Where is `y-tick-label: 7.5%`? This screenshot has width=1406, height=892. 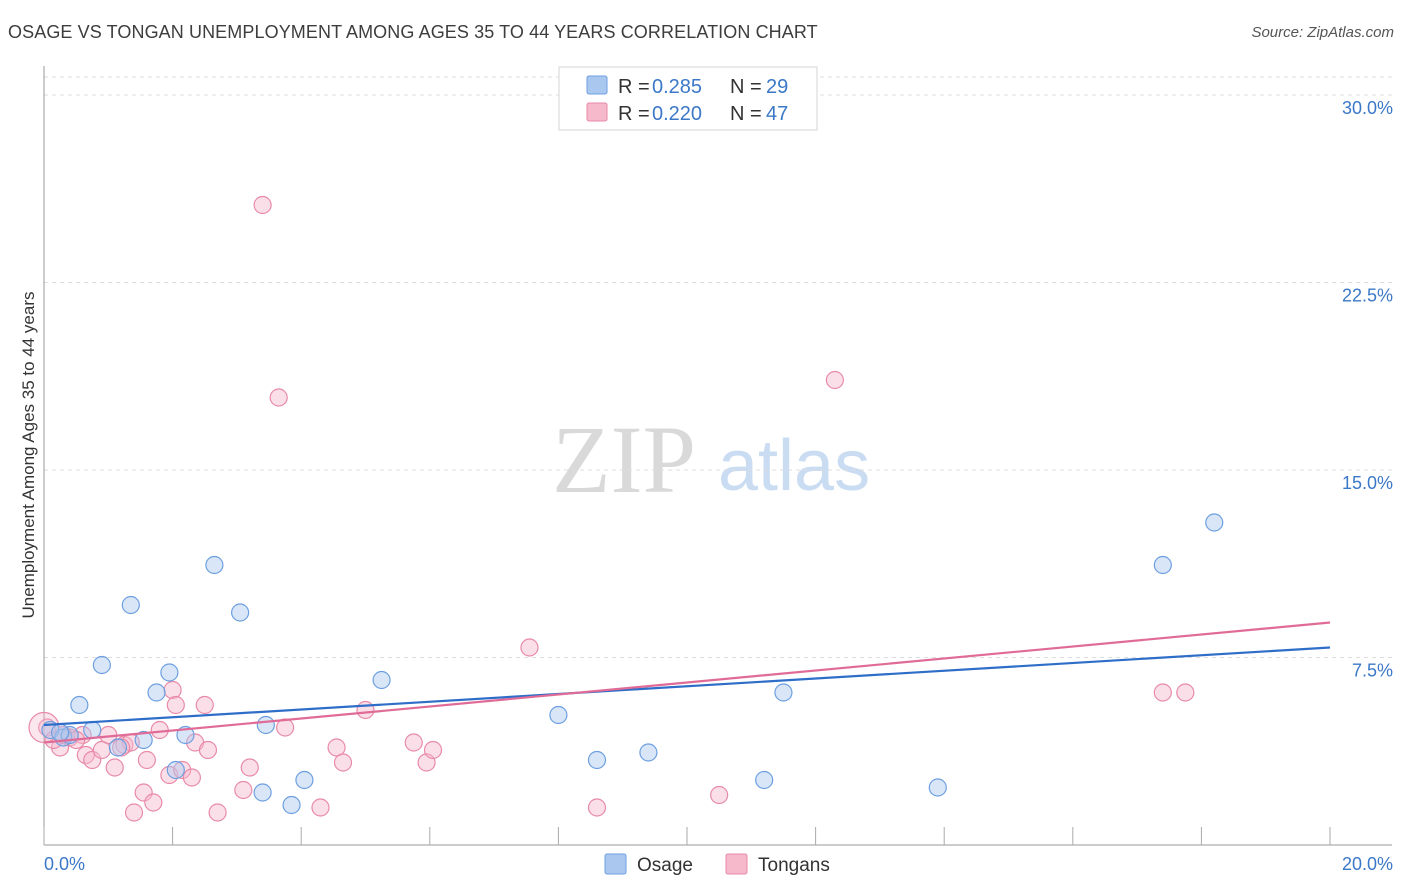 y-tick-label: 7.5% is located at coordinates (1372, 671).